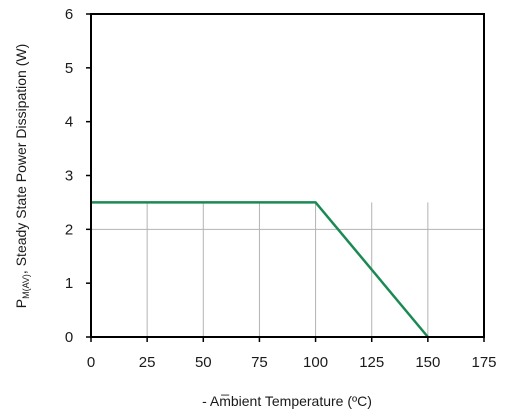  I want to click on x-tick-label-125: 125, so click(371, 362).